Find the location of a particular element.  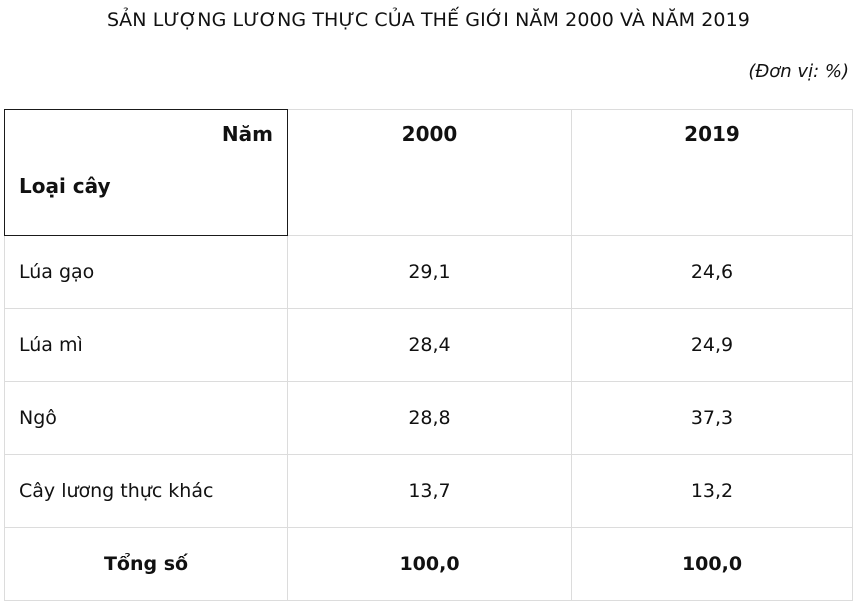

year-header: 2019 is located at coordinates (712, 134).